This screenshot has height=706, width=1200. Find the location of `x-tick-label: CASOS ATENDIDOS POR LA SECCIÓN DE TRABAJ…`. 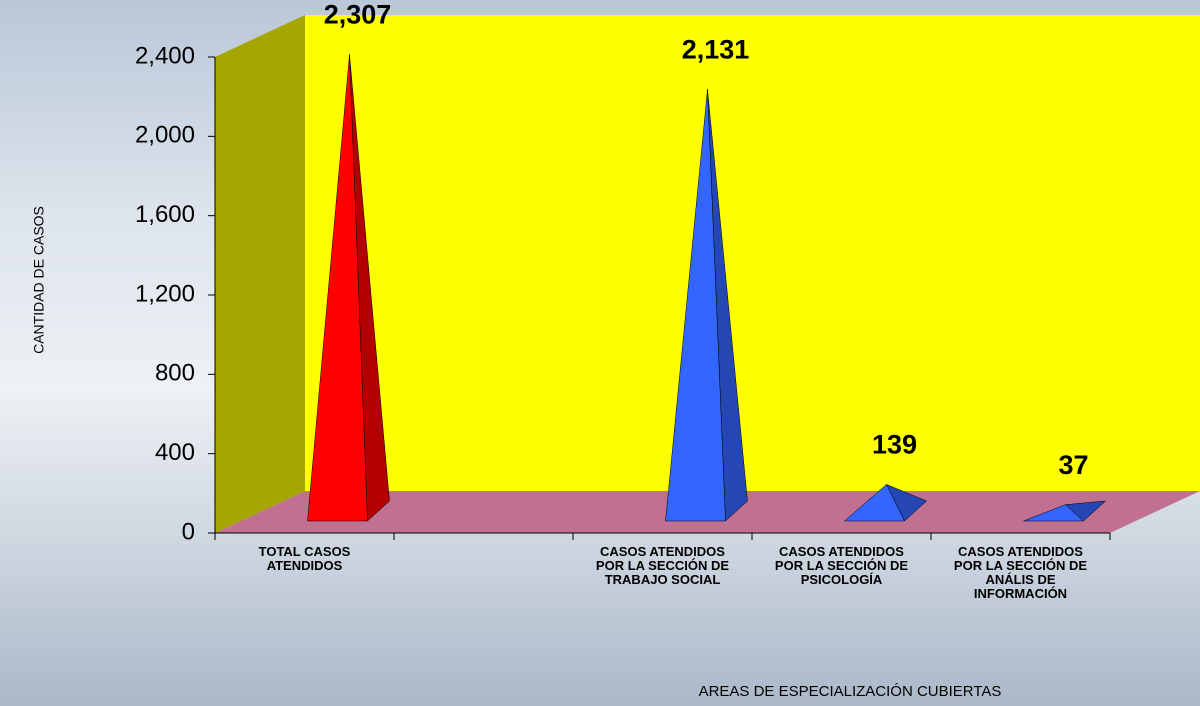

x-tick-label: CASOS ATENDIDOS POR LA SECCIÓN DE TRABAJ… is located at coordinates (662, 565).